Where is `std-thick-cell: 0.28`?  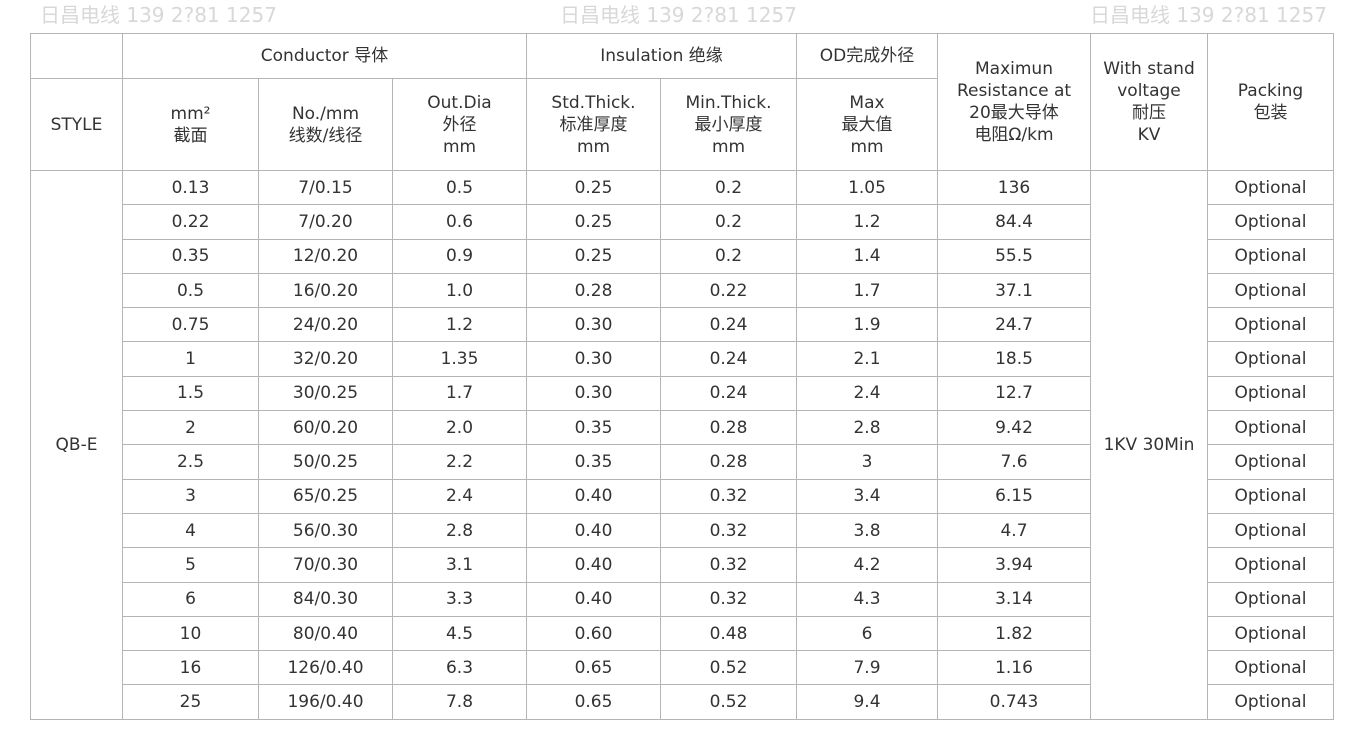 std-thick-cell: 0.28 is located at coordinates (593, 290).